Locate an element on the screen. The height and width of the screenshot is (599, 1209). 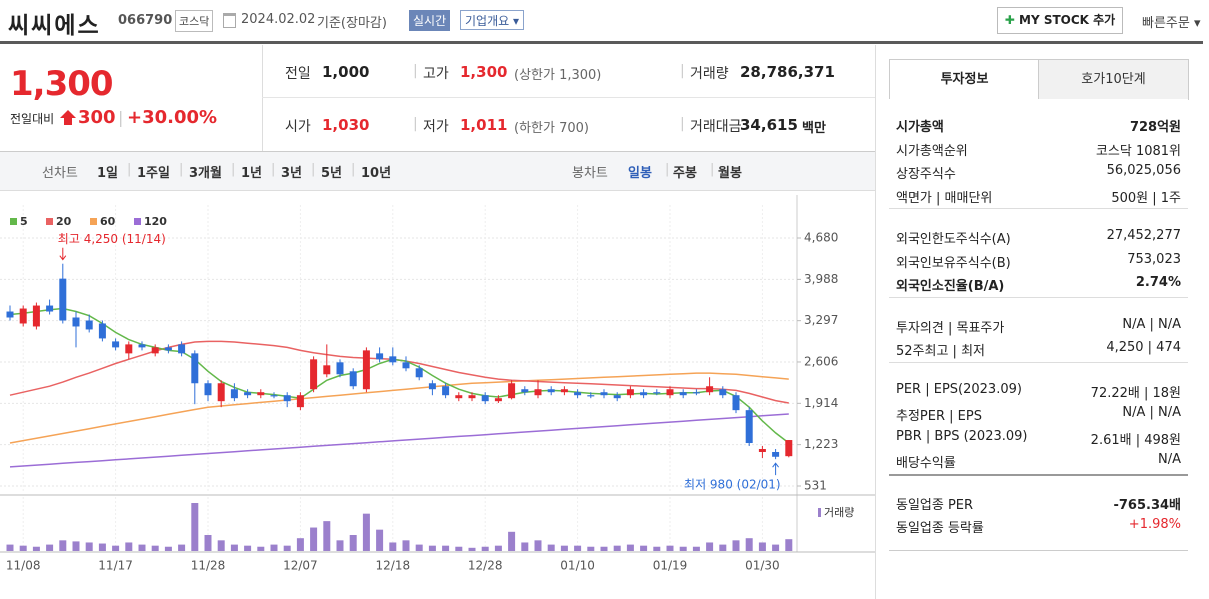
quick-order: 빠른주문 ▾ is located at coordinates (1171, 23).